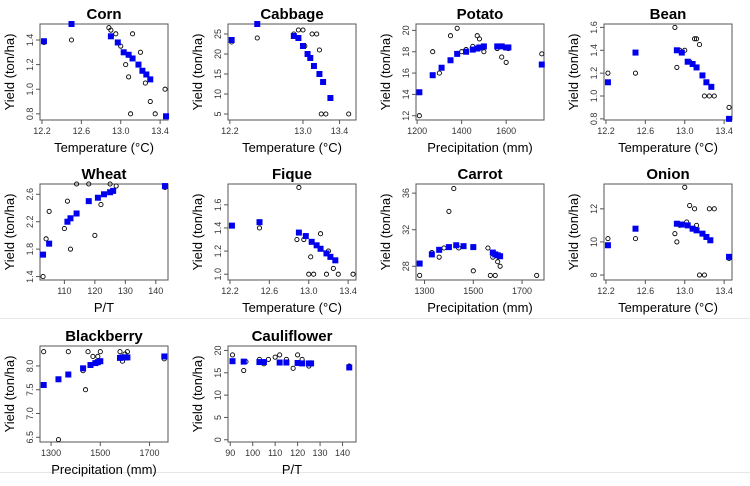 This screenshot has width=750, height=486. I want to click on y-tick-label: 1.0, so click(218, 274).